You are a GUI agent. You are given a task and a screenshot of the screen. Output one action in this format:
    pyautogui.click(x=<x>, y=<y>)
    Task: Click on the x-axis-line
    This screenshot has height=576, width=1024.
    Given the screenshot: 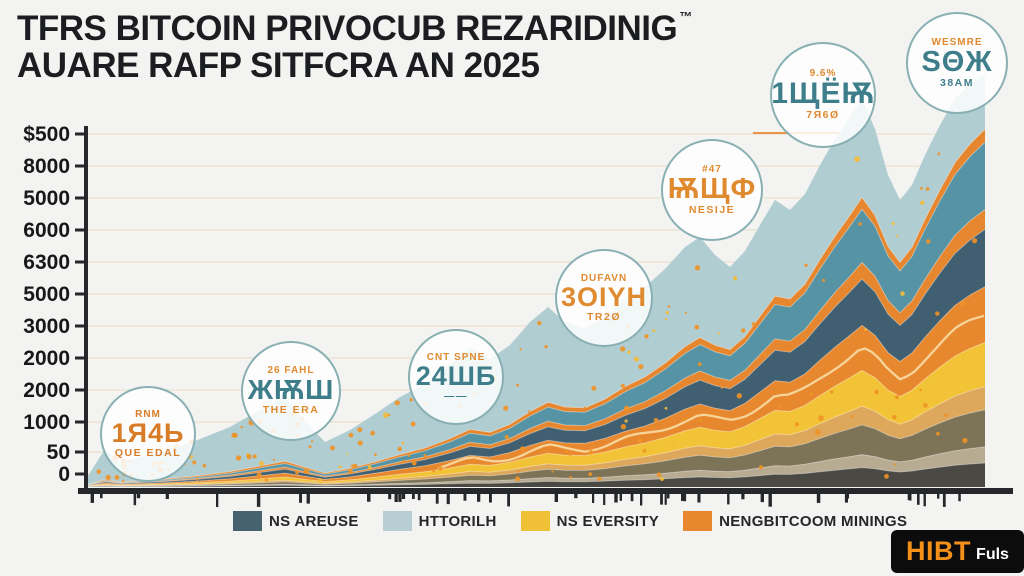 What is the action you would take?
    pyautogui.click(x=545, y=491)
    